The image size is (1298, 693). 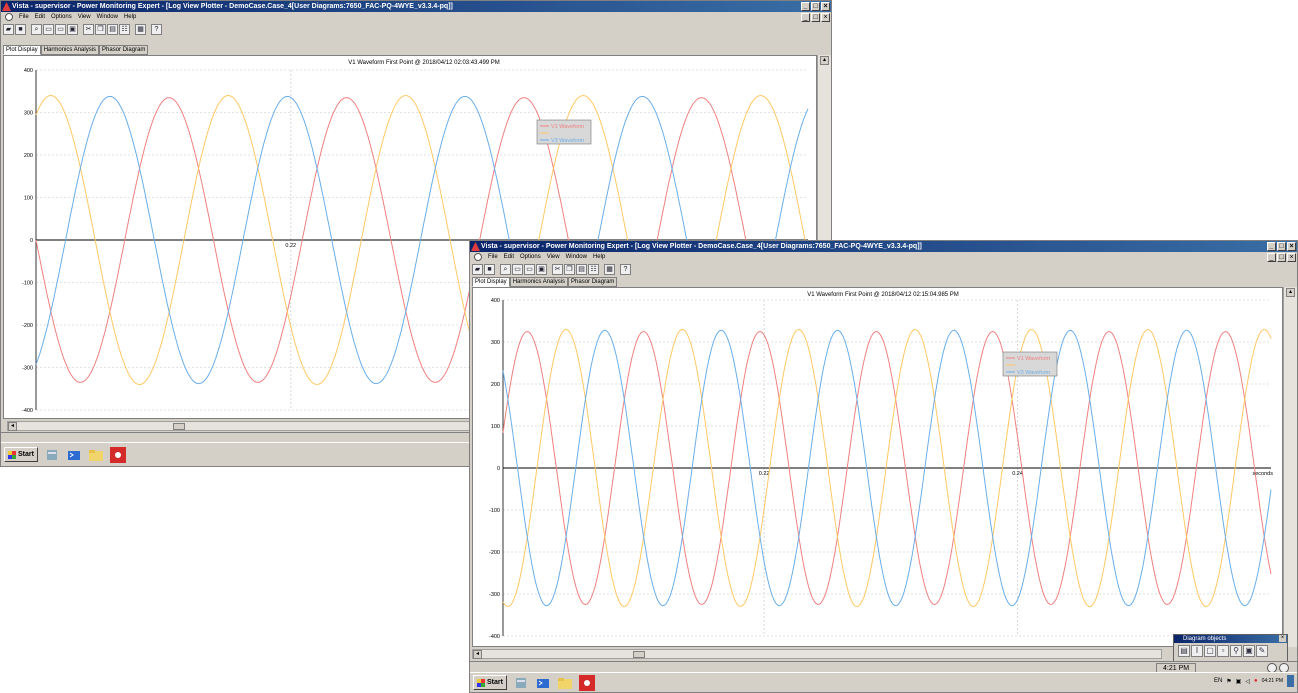 I want to click on network-tray-icon: ▣, so click(x=1238, y=681).